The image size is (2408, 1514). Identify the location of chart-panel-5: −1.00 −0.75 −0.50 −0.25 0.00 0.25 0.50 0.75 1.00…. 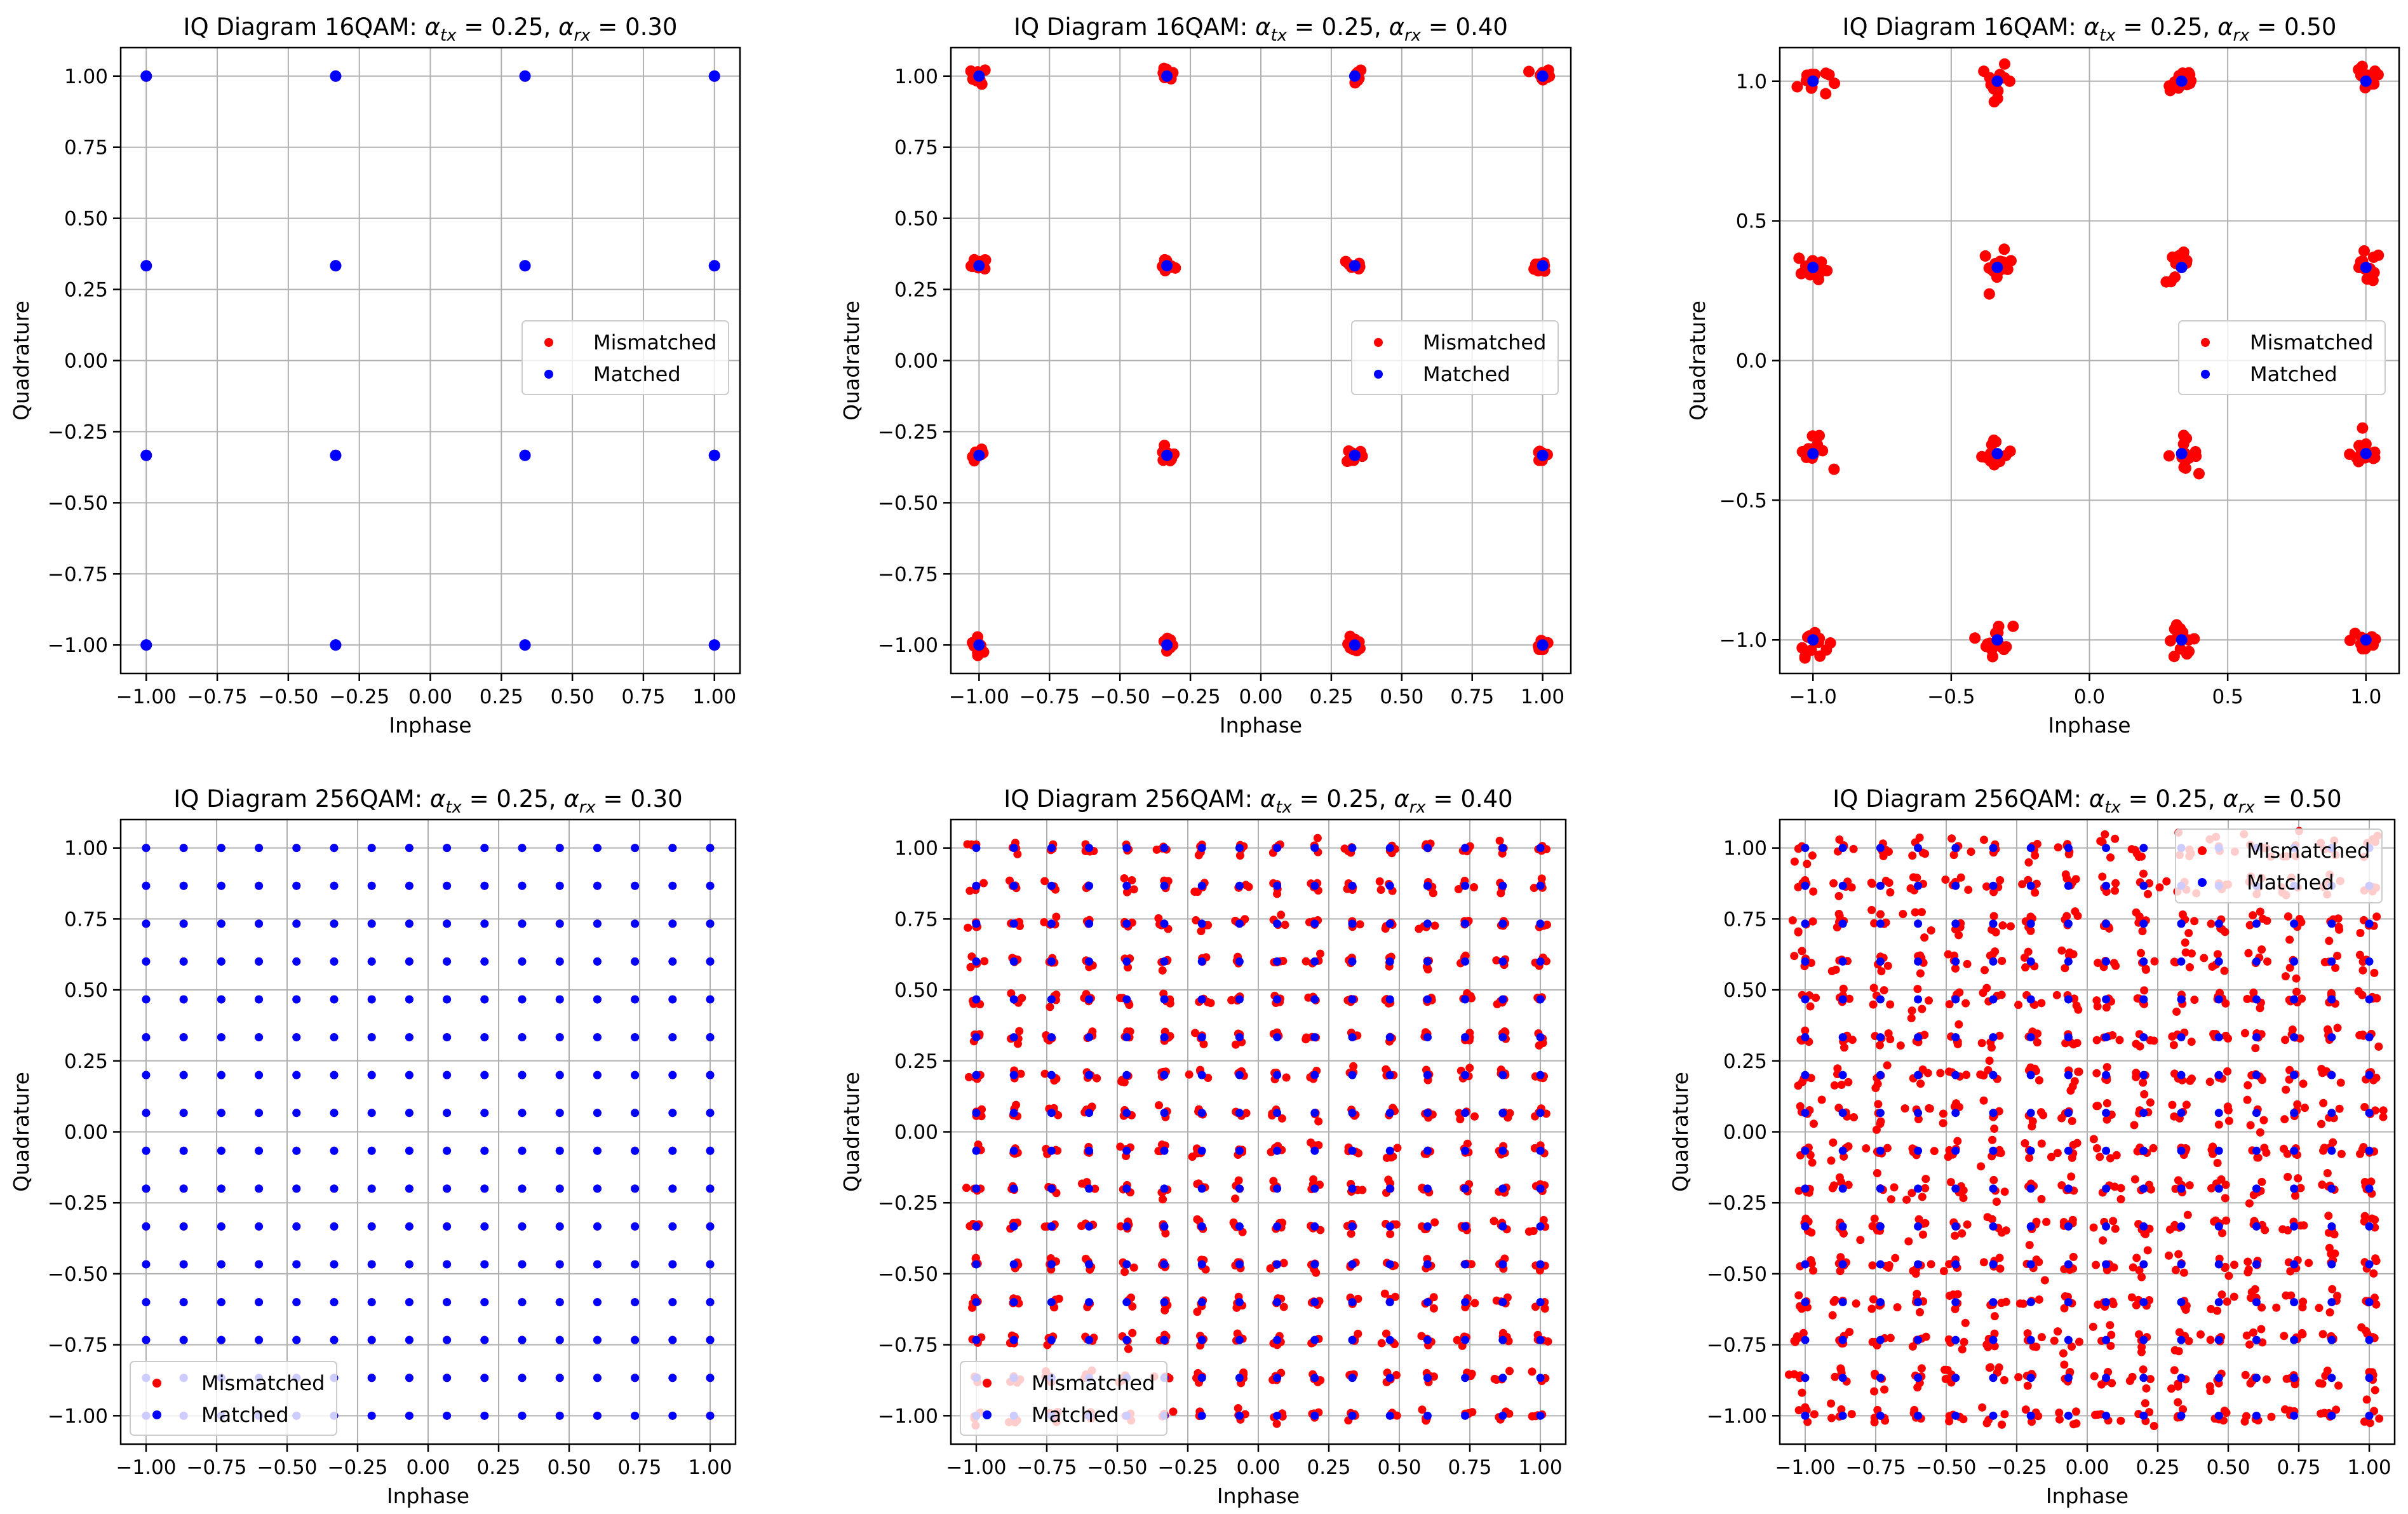
(1203, 1146).